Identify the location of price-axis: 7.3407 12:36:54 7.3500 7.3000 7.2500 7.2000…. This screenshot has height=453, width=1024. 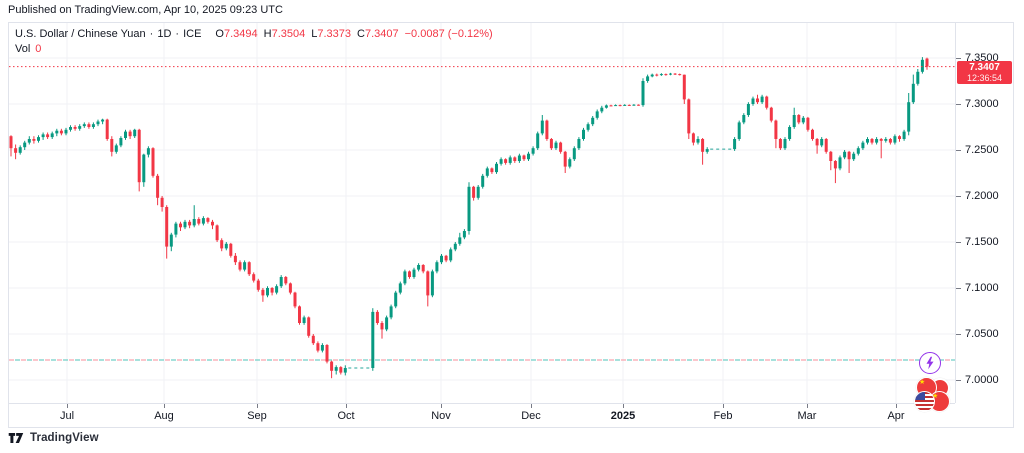
(984, 213).